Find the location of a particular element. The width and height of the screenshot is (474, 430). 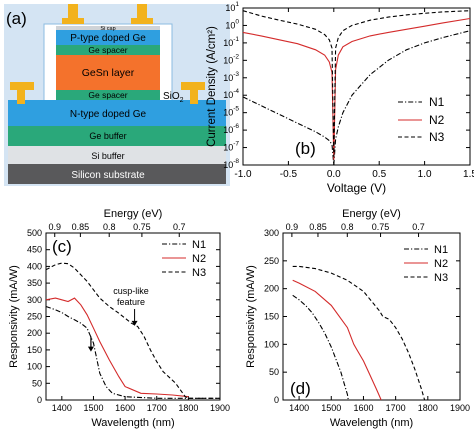

y-tick-label: 250 is located at coordinates (34, 317).